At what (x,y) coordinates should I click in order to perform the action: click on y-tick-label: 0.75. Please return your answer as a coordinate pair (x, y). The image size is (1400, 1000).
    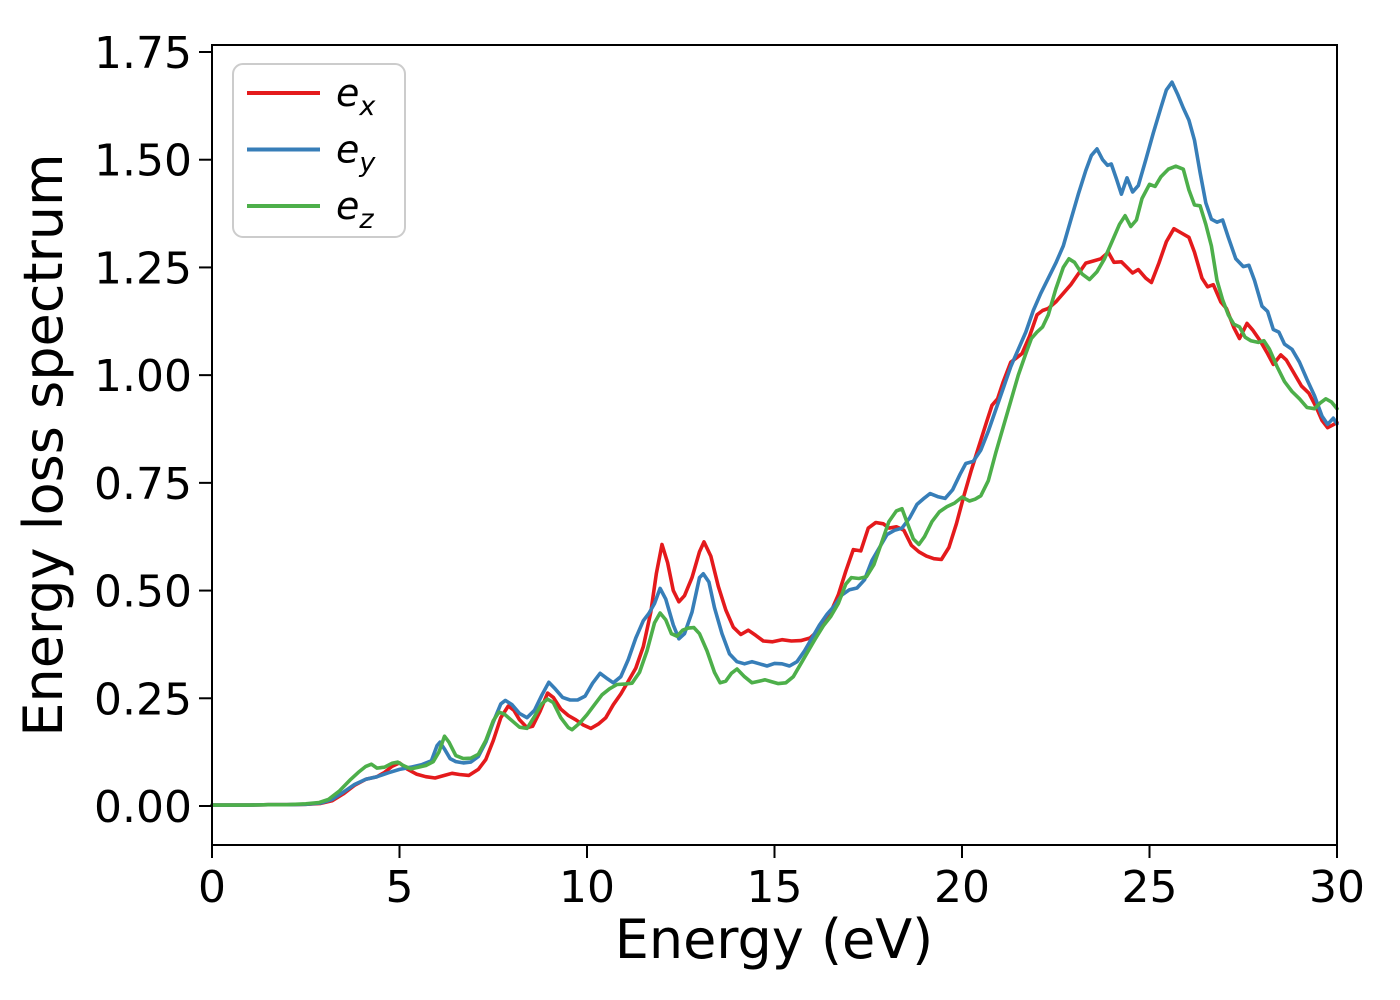
    Looking at the image, I should click on (143, 484).